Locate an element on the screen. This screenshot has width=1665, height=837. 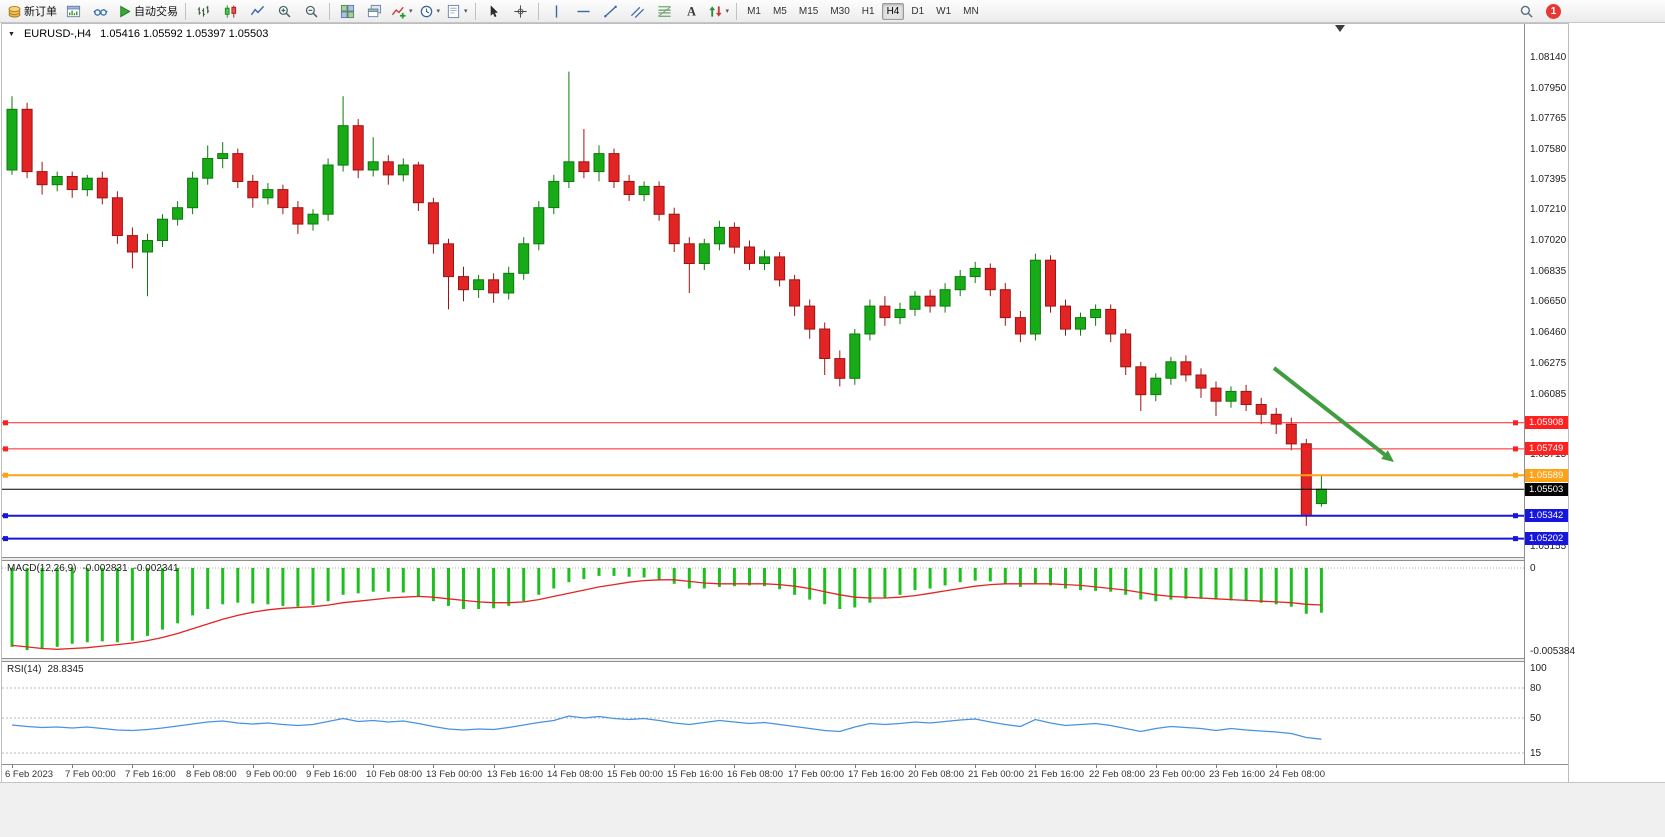
zoom-out-icon is located at coordinates (311, 11).